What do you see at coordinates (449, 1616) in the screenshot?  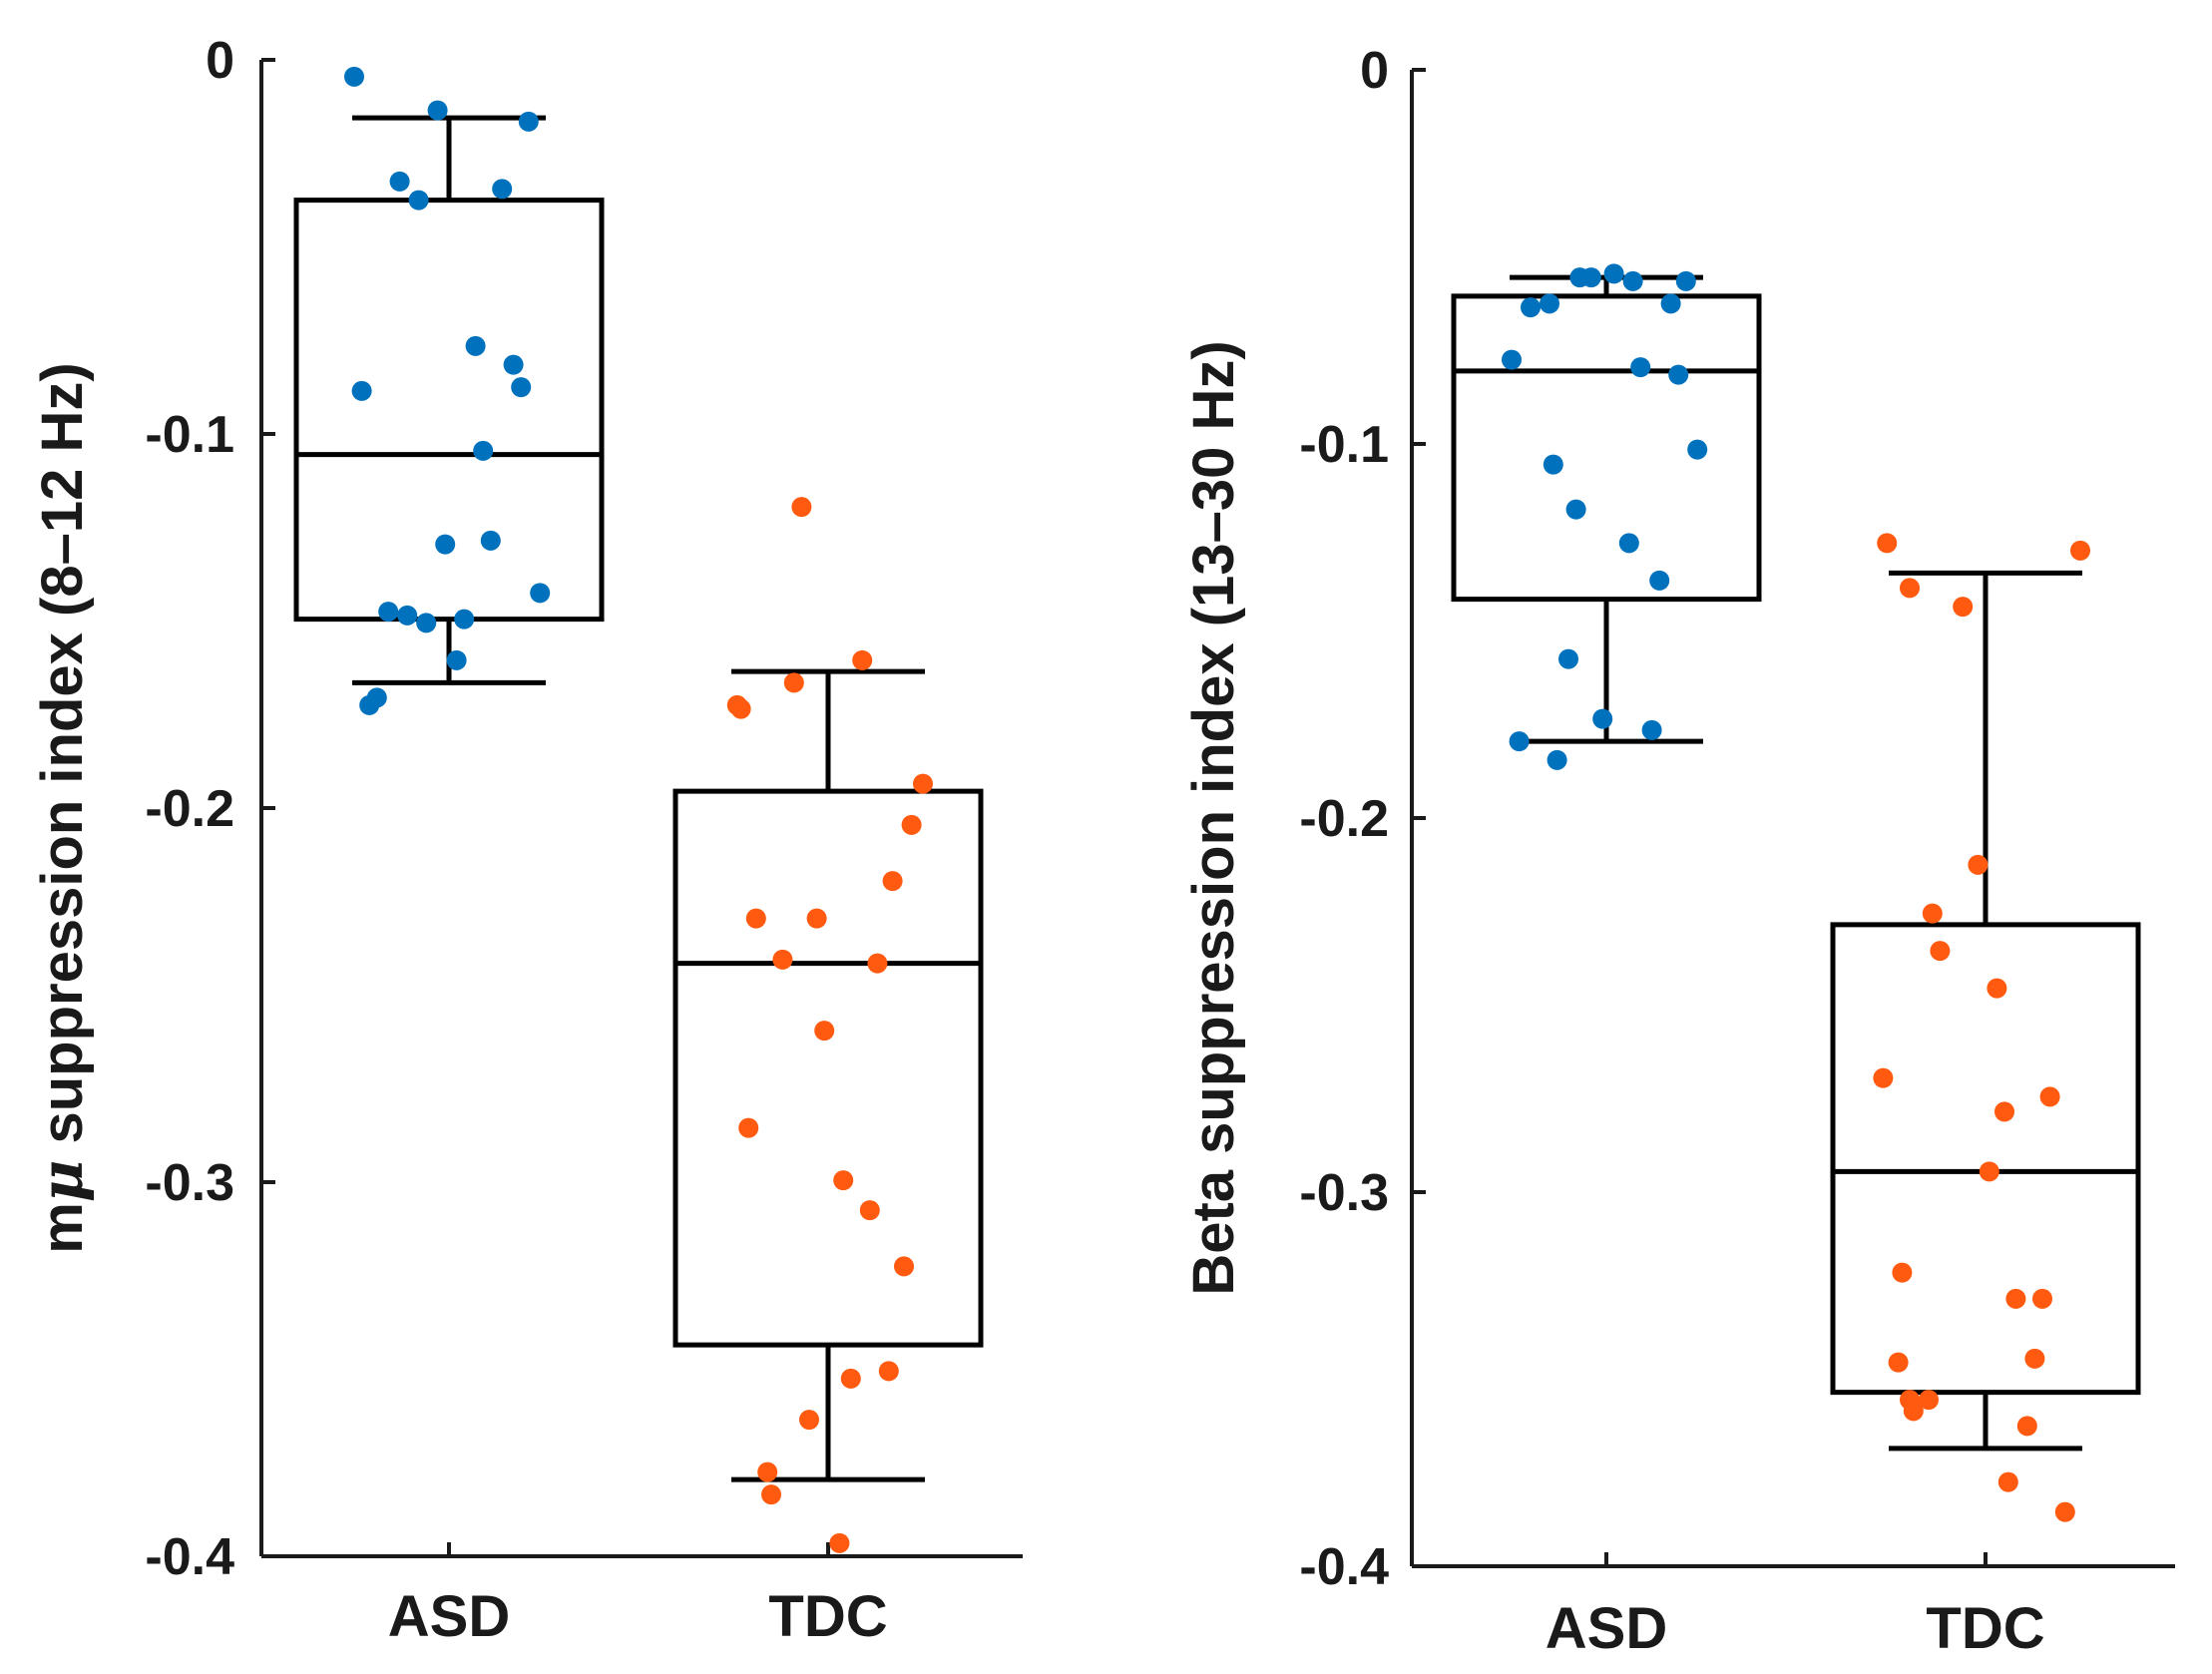 I see `x-tick-label-asd: ASD` at bounding box center [449, 1616].